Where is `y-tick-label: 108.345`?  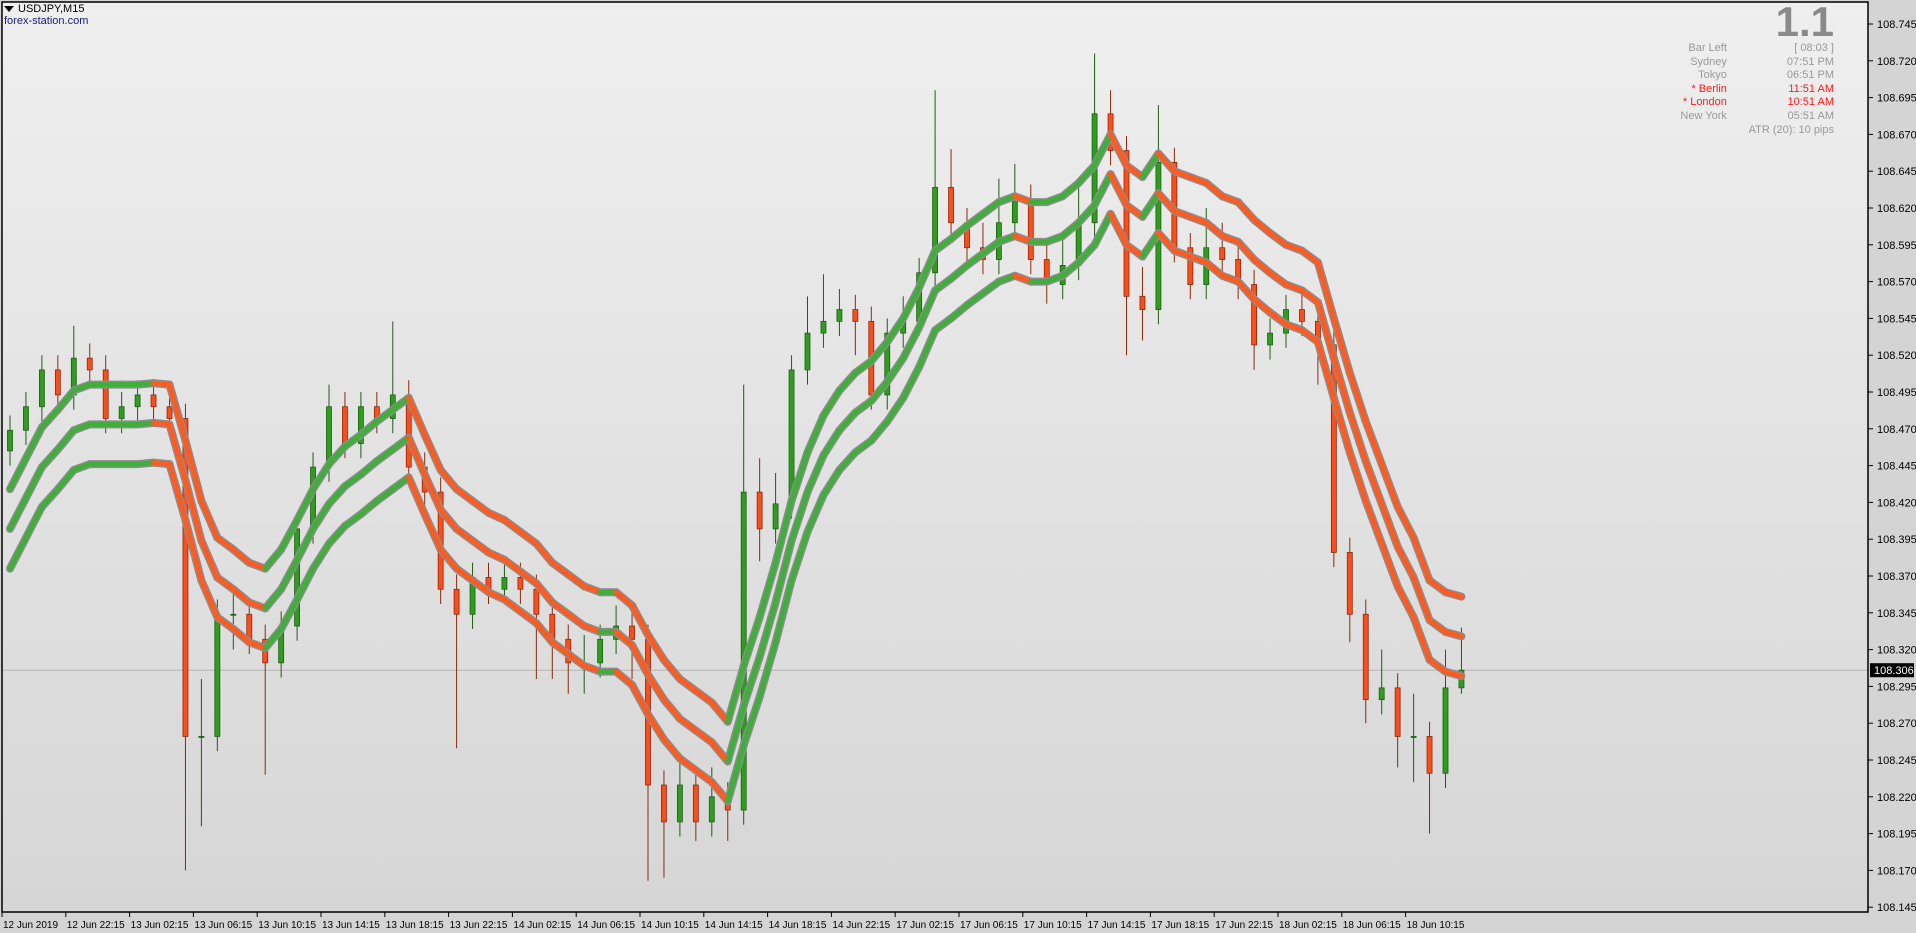 y-tick-label: 108.345 is located at coordinates (1896, 614).